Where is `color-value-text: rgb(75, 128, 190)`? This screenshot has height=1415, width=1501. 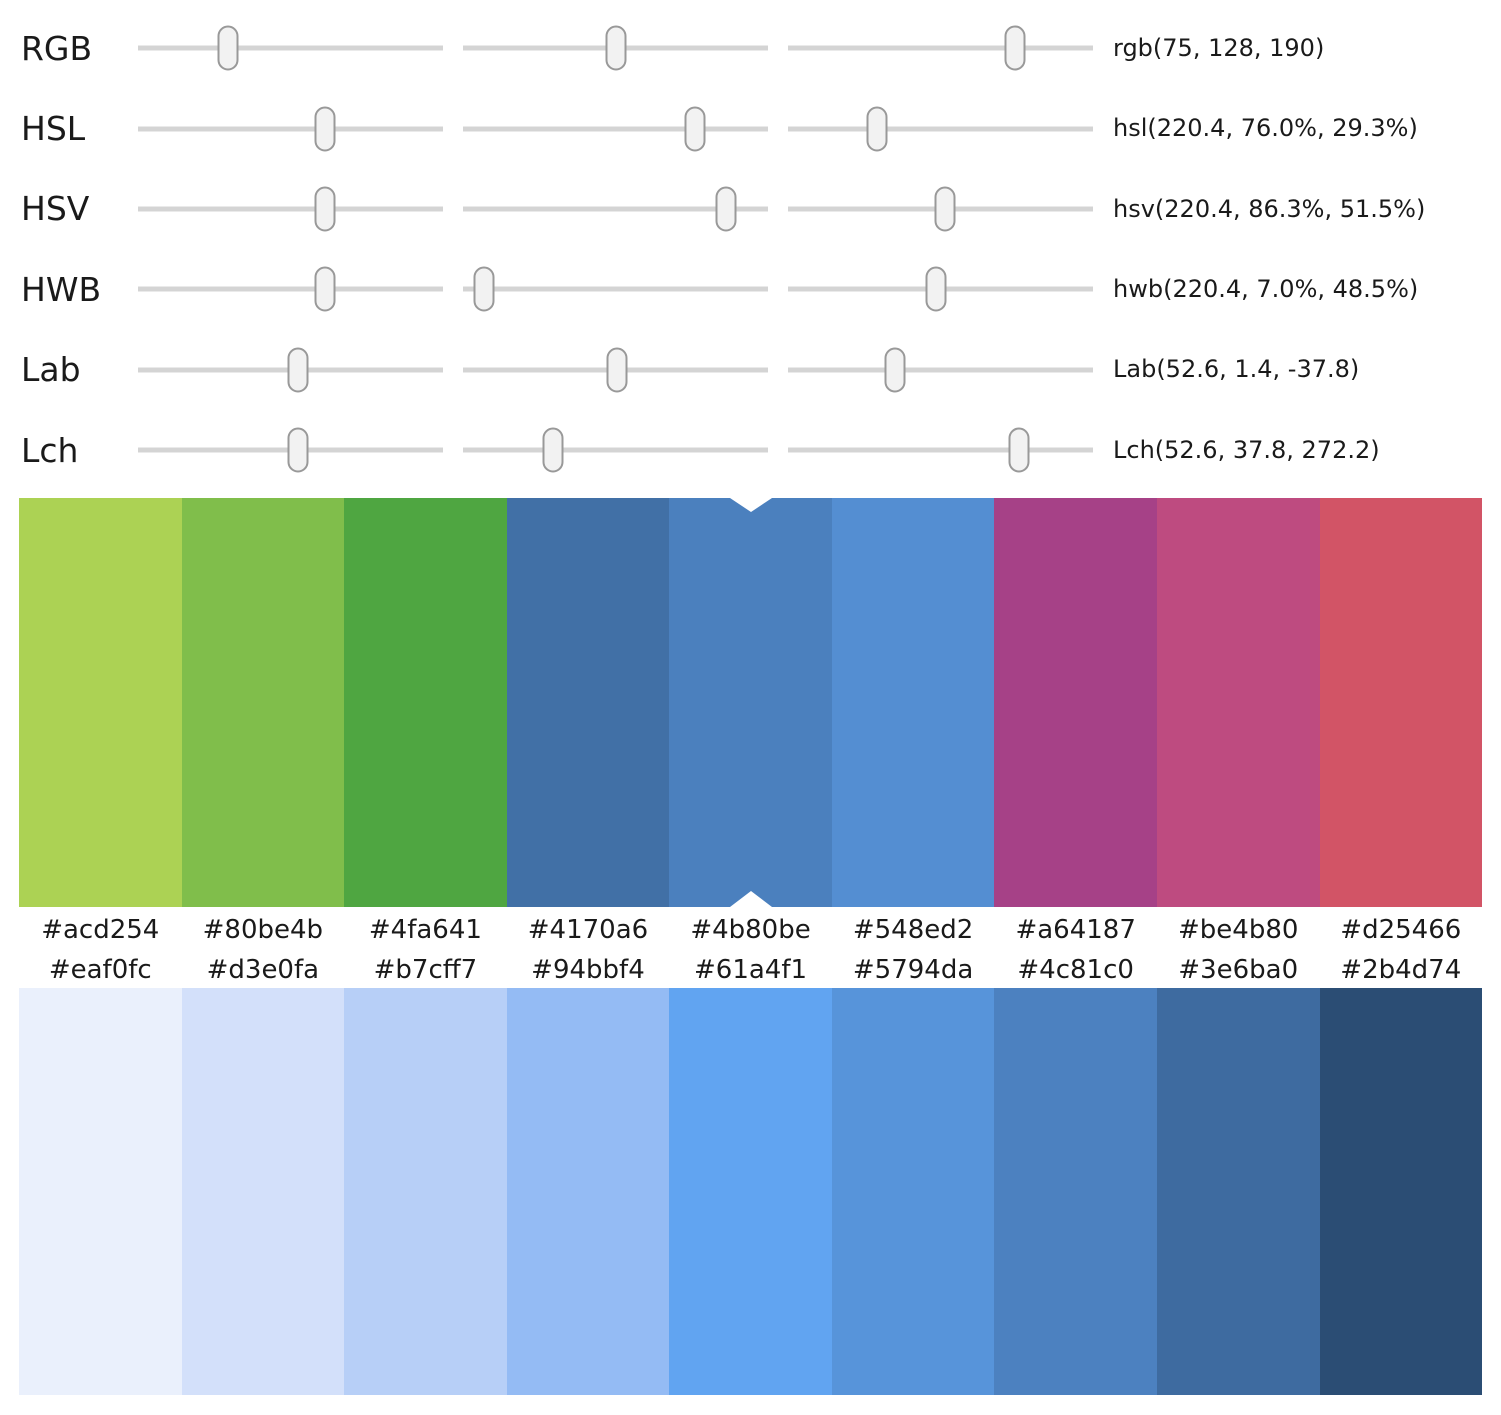
color-value-text: rgb(75, 128, 190) is located at coordinates (1219, 47).